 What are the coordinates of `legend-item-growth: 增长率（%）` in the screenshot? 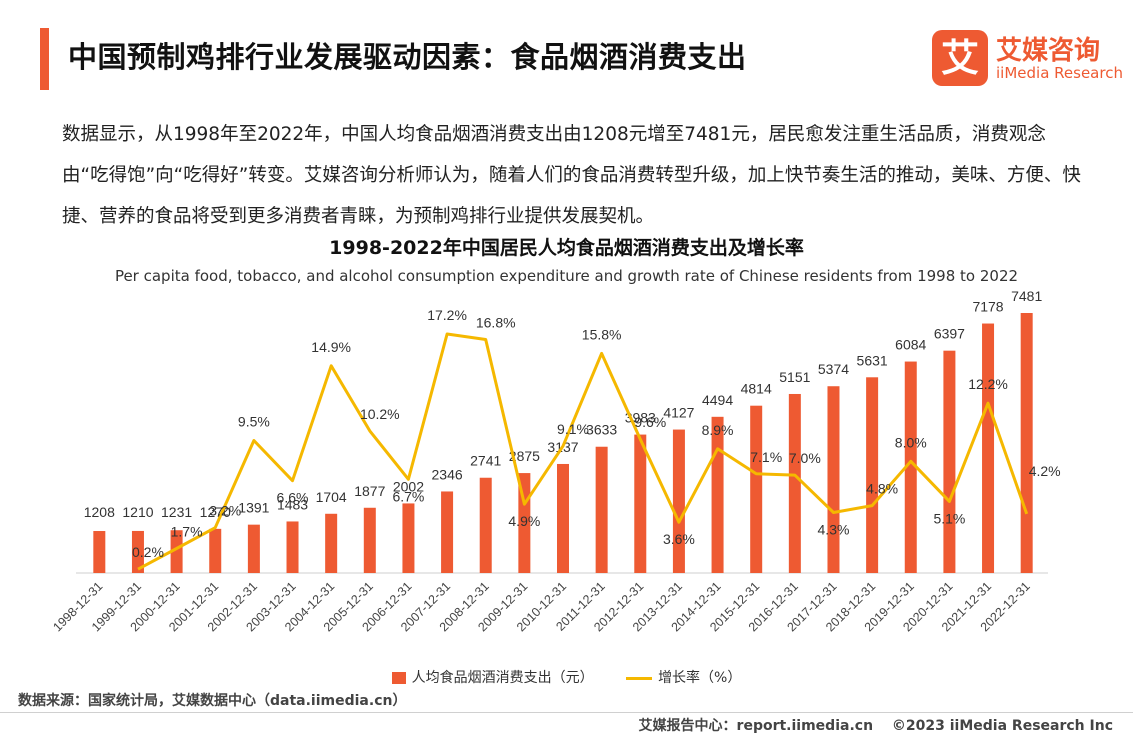 It's located at (683, 677).